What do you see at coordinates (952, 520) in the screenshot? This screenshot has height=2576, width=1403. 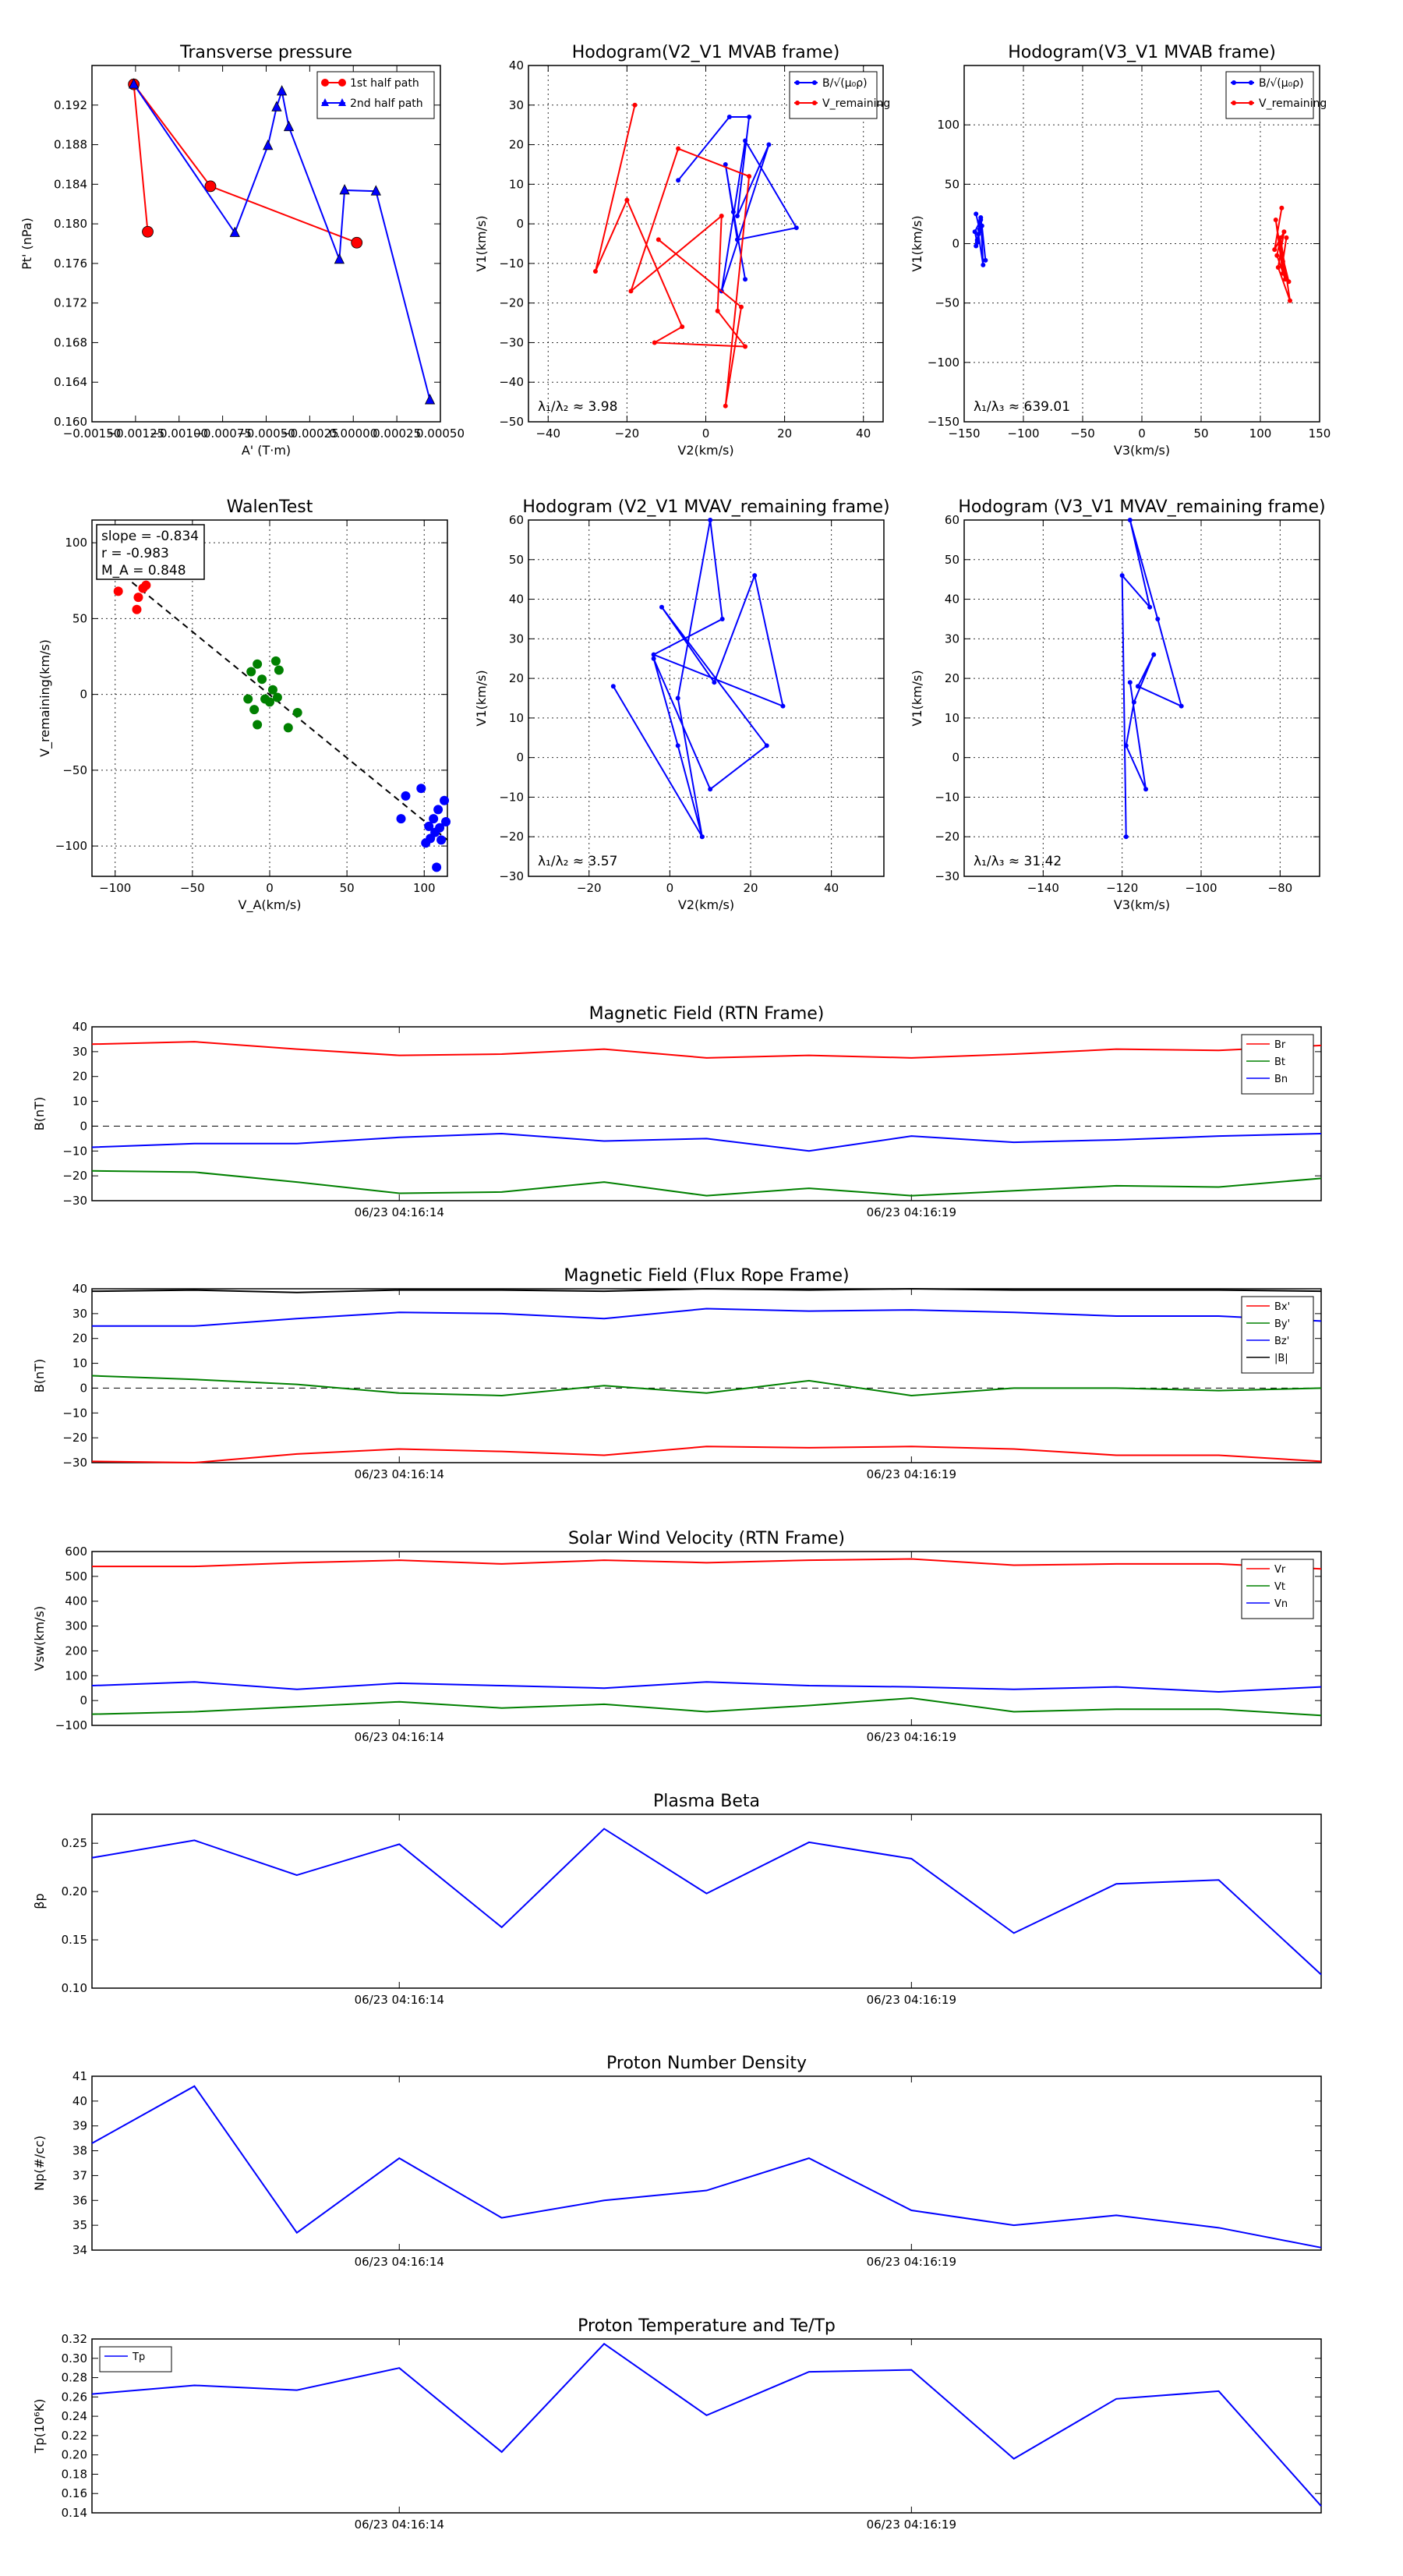 I see `y-tick-label: 60` at bounding box center [952, 520].